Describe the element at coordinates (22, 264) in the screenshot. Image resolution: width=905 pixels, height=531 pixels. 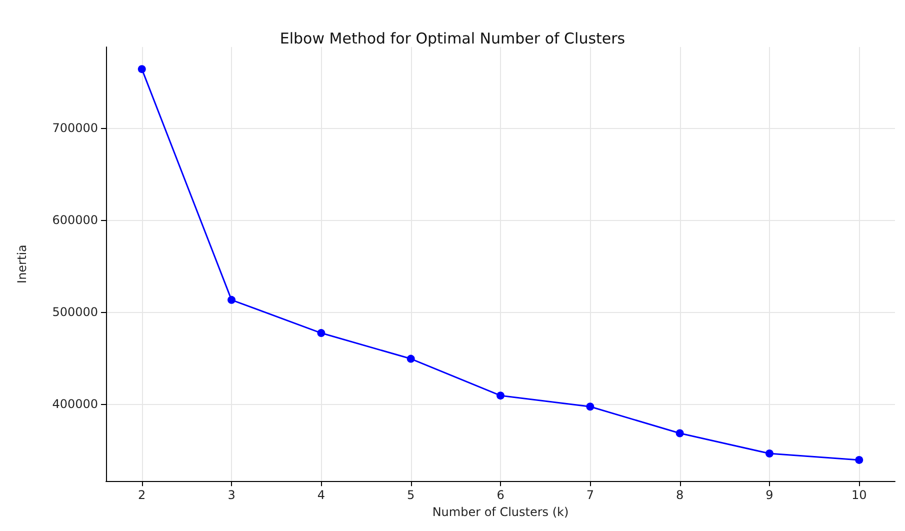
I see `y-axis-title: Inertia` at that location.